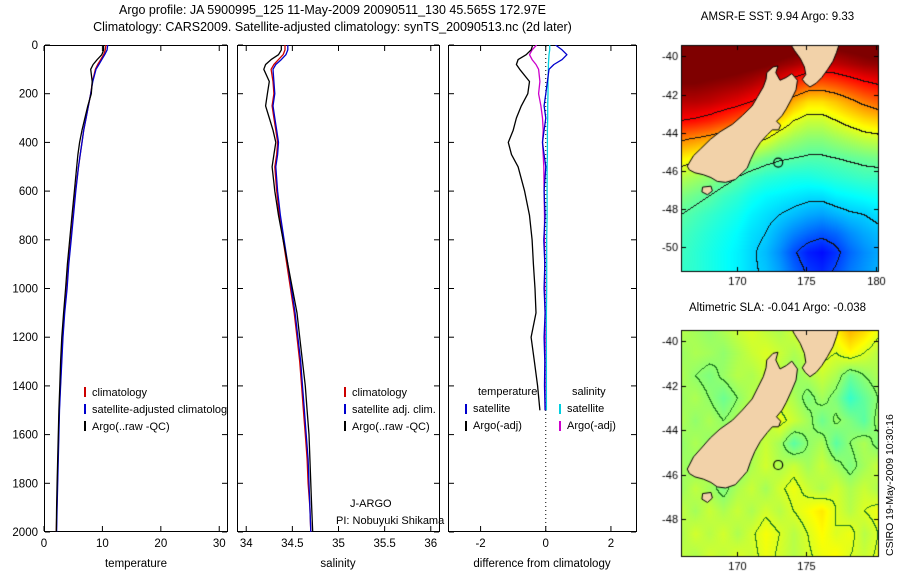 The width and height of the screenshot is (900, 580). Describe the element at coordinates (338, 564) in the screenshot. I see `salinity-axis-label: salinity` at that location.